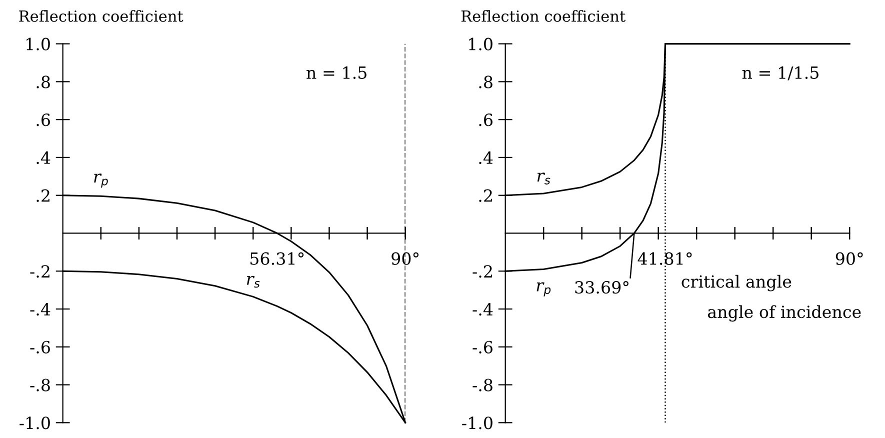 The image size is (885, 438). Describe the element at coordinates (784, 313) in the screenshot. I see `x-axis-title: angle of incidence` at that location.